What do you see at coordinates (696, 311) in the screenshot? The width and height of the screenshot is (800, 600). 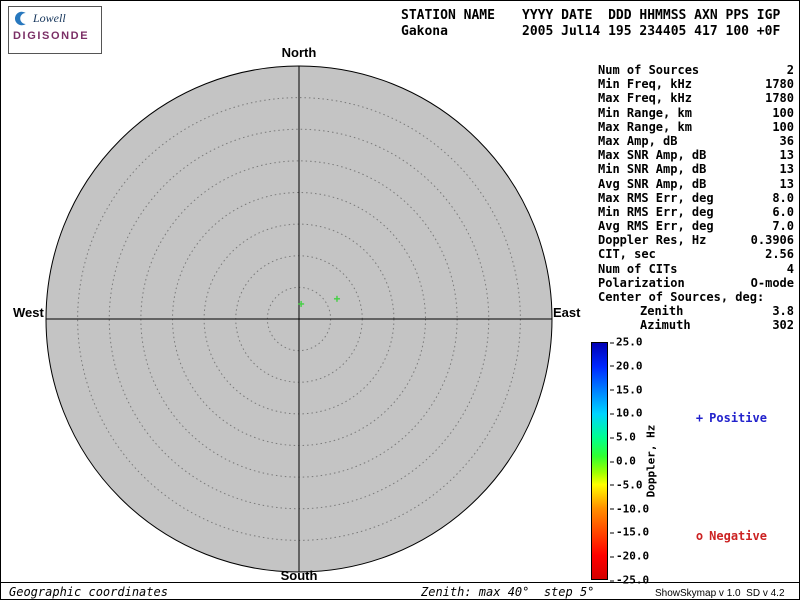 I see `param-row: Zenith 3.8` at bounding box center [696, 311].